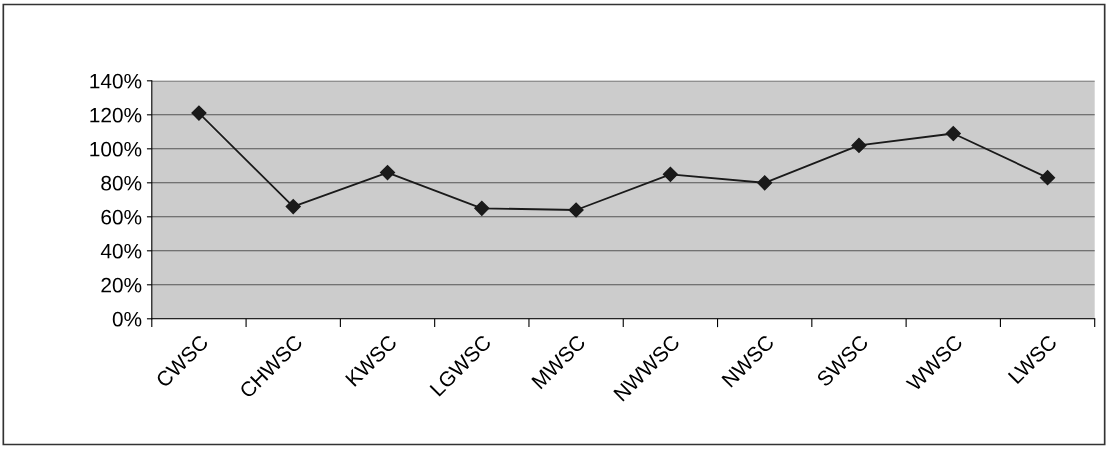  I want to click on y-tick-label: 40%, so click(121, 251).